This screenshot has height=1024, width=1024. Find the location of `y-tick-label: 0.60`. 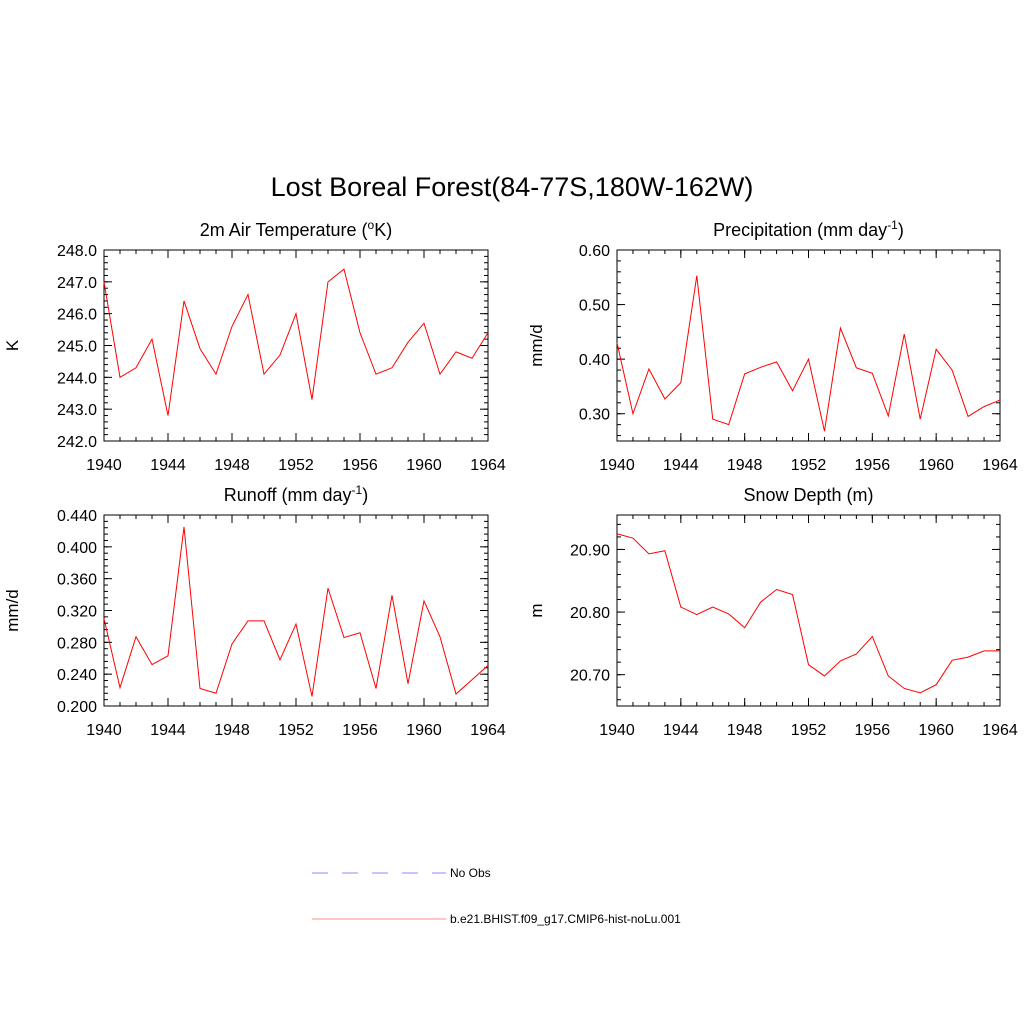

y-tick-label: 0.60 is located at coordinates (594, 251).